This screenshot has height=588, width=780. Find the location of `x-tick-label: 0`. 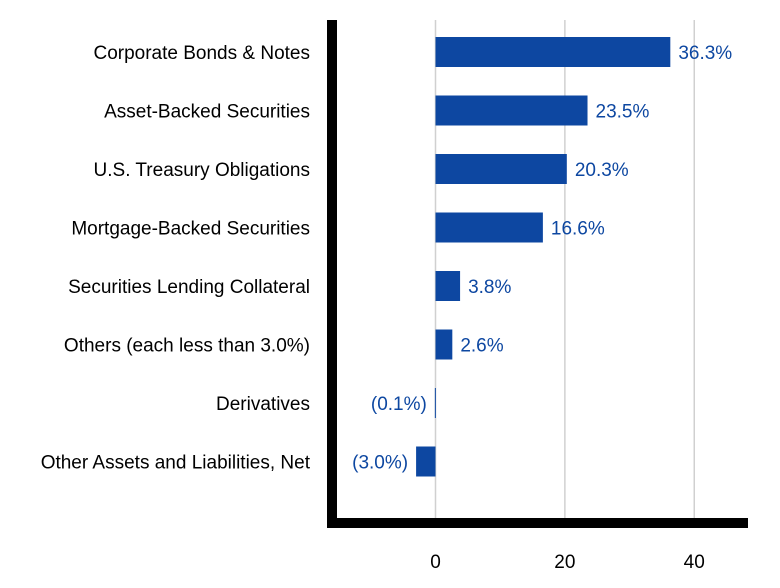

x-tick-label: 0 is located at coordinates (435, 562).